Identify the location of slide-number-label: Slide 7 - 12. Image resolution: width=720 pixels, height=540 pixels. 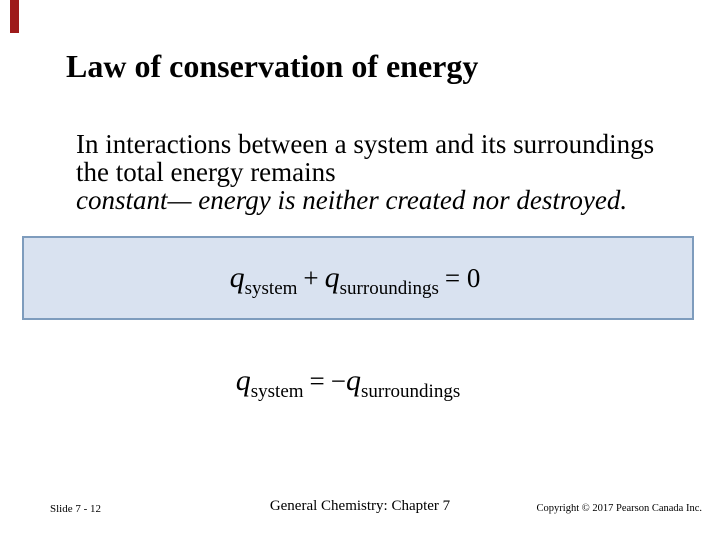
(76, 509).